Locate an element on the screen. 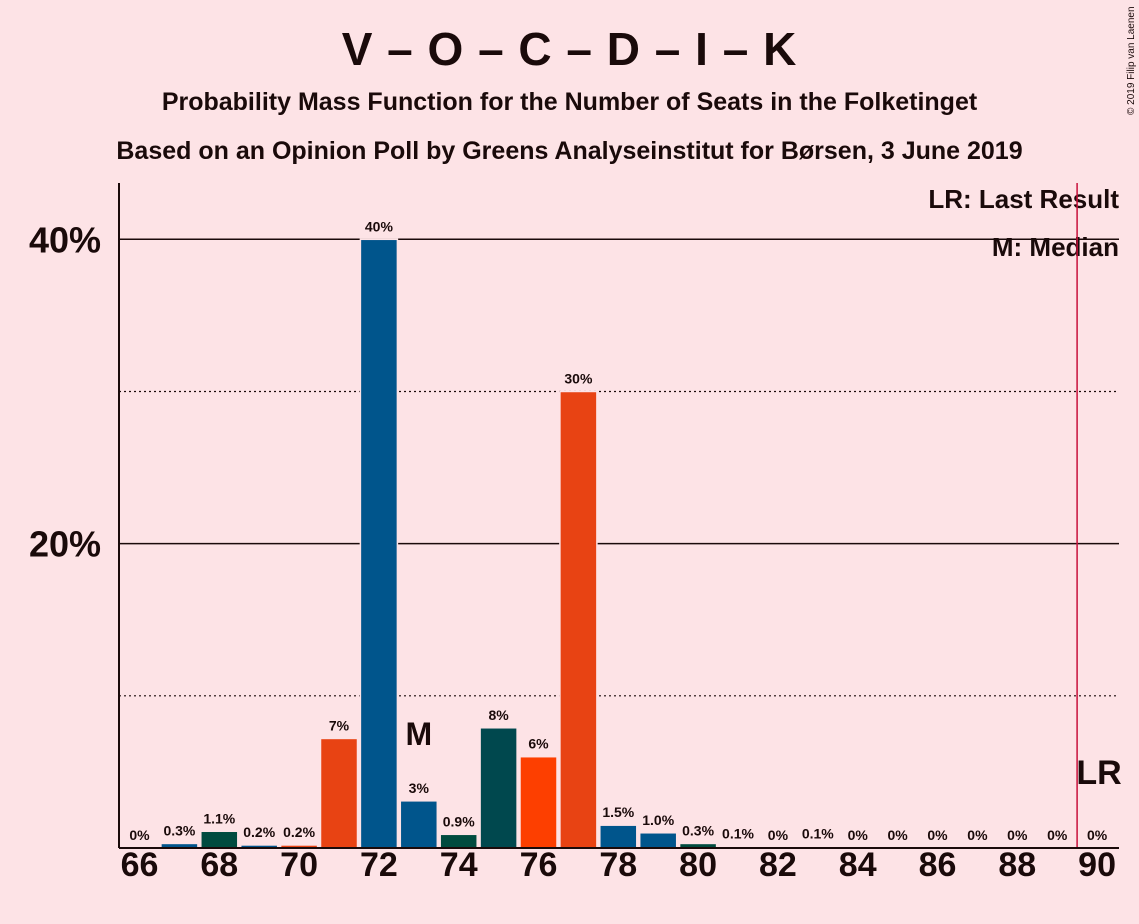 Image resolution: width=1139 pixels, height=924 pixels. x-tick-label: 76 is located at coordinates (539, 865).